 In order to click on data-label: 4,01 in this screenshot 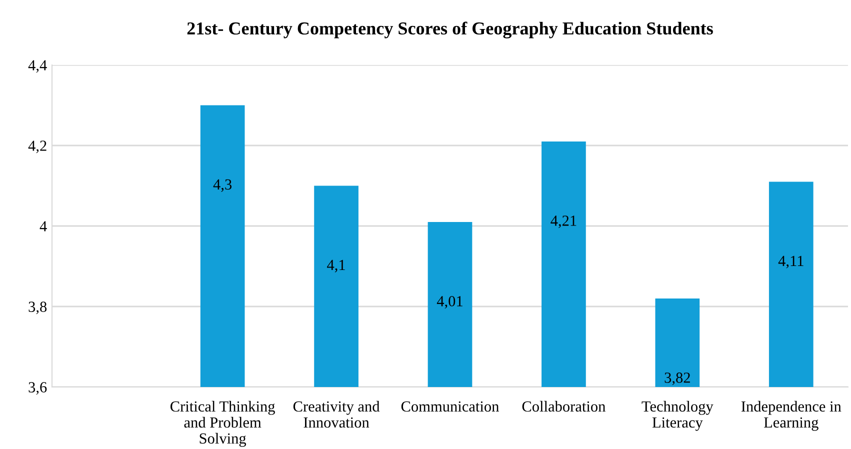, I will do `click(449, 302)`.